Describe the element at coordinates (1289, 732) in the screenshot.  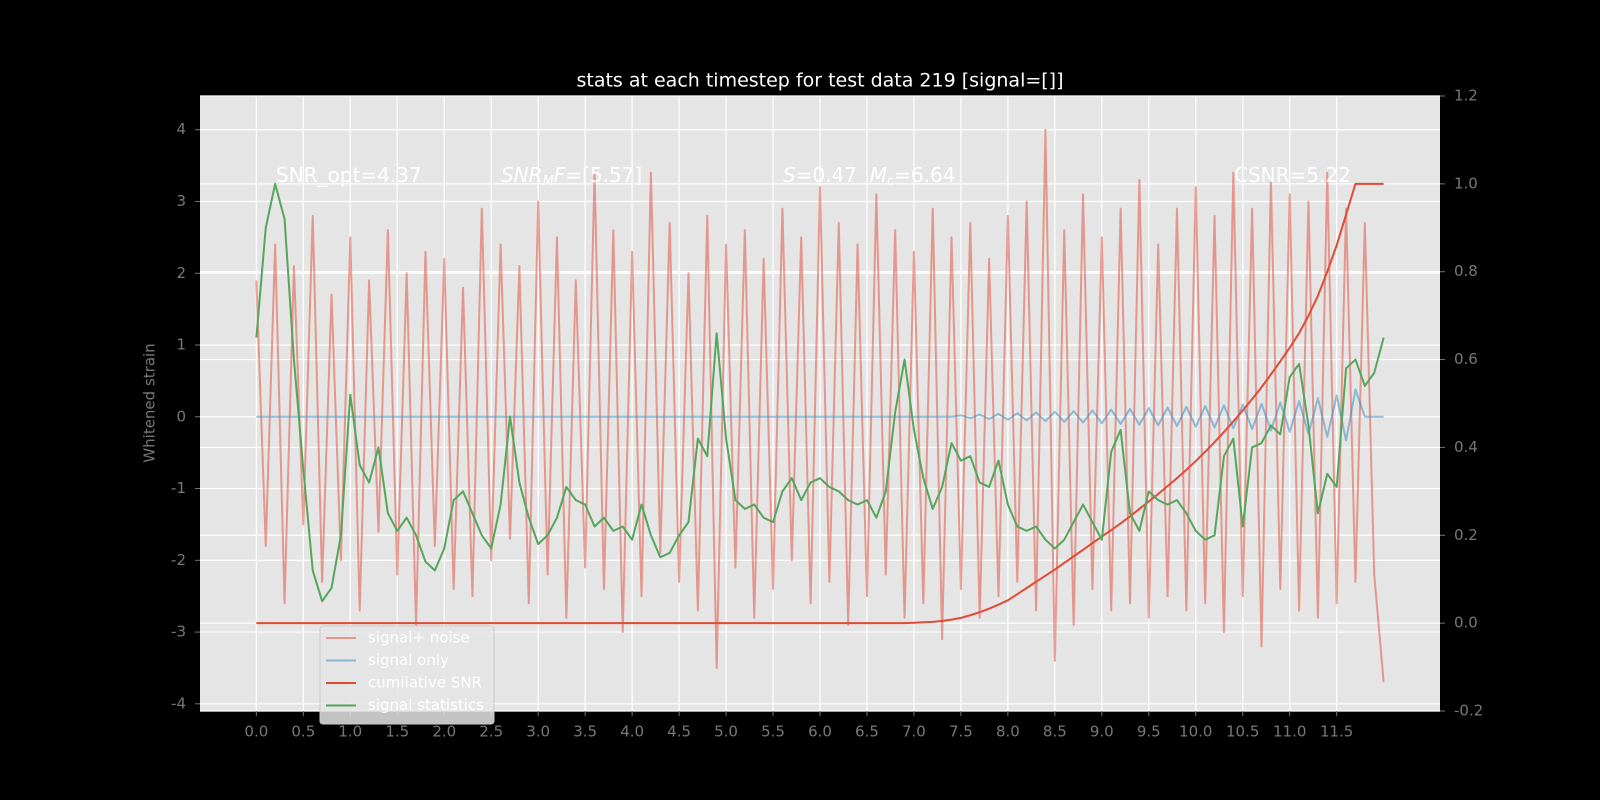
I see `x-tick-label: 11.0` at that location.